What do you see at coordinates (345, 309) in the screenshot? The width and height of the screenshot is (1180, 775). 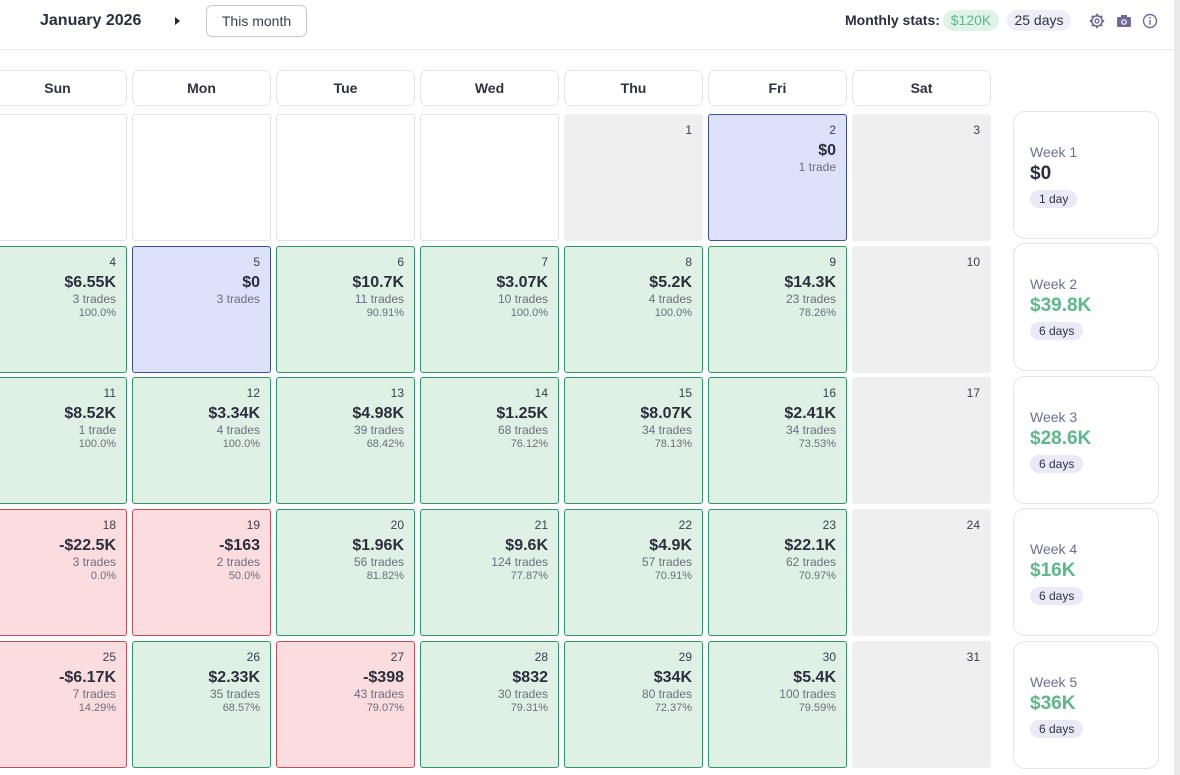 I see `day-cell-6: 6 $10.7K 11 trades 90.91%` at bounding box center [345, 309].